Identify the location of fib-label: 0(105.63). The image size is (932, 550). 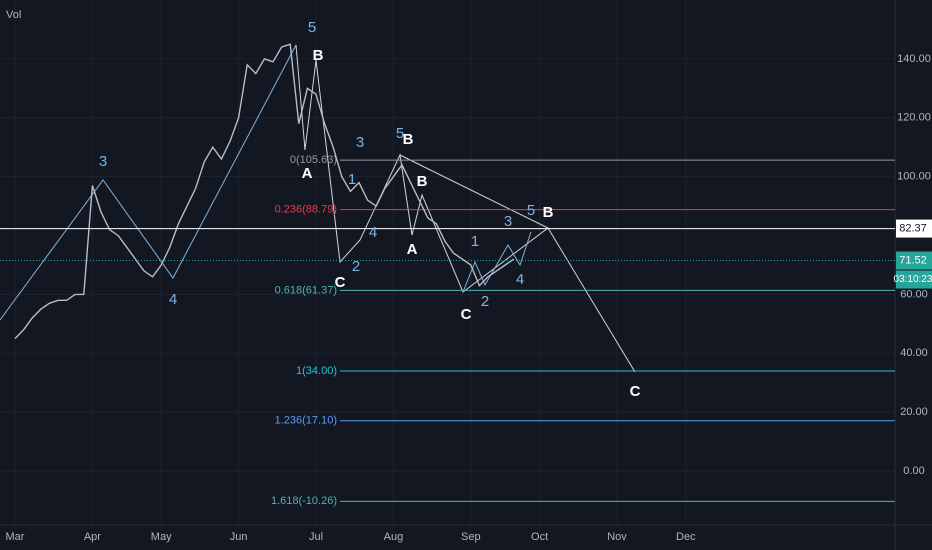
(313, 160).